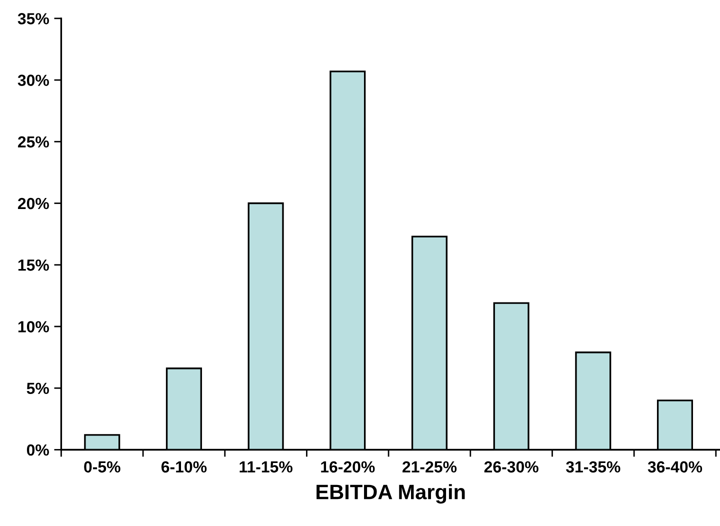 The image size is (720, 526). What do you see at coordinates (37, 450) in the screenshot?
I see `y-tick-label: 0%` at bounding box center [37, 450].